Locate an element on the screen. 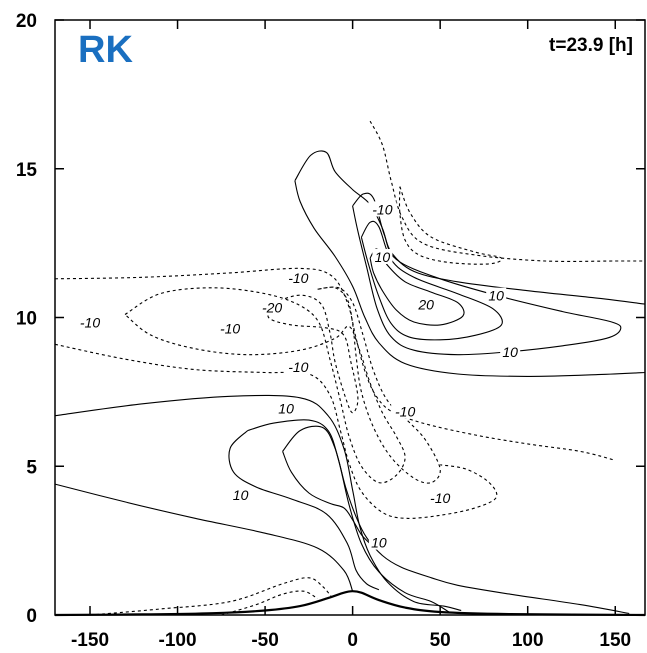 The height and width of the screenshot is (653, 647). contour-label: -20 is located at coordinates (272, 308).